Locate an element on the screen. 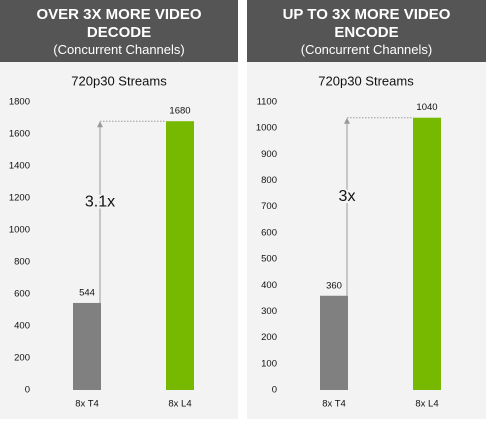 The height and width of the screenshot is (424, 486). y-tick-label: 500 is located at coordinates (269, 259).